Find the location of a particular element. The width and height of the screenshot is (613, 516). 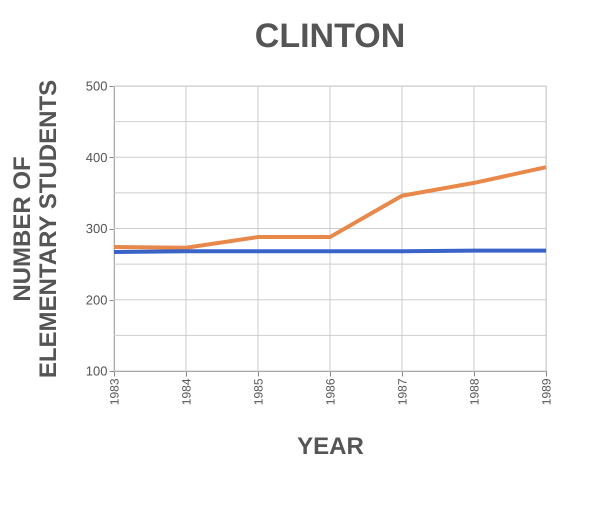

x-tick-label: 1987 is located at coordinates (403, 392).